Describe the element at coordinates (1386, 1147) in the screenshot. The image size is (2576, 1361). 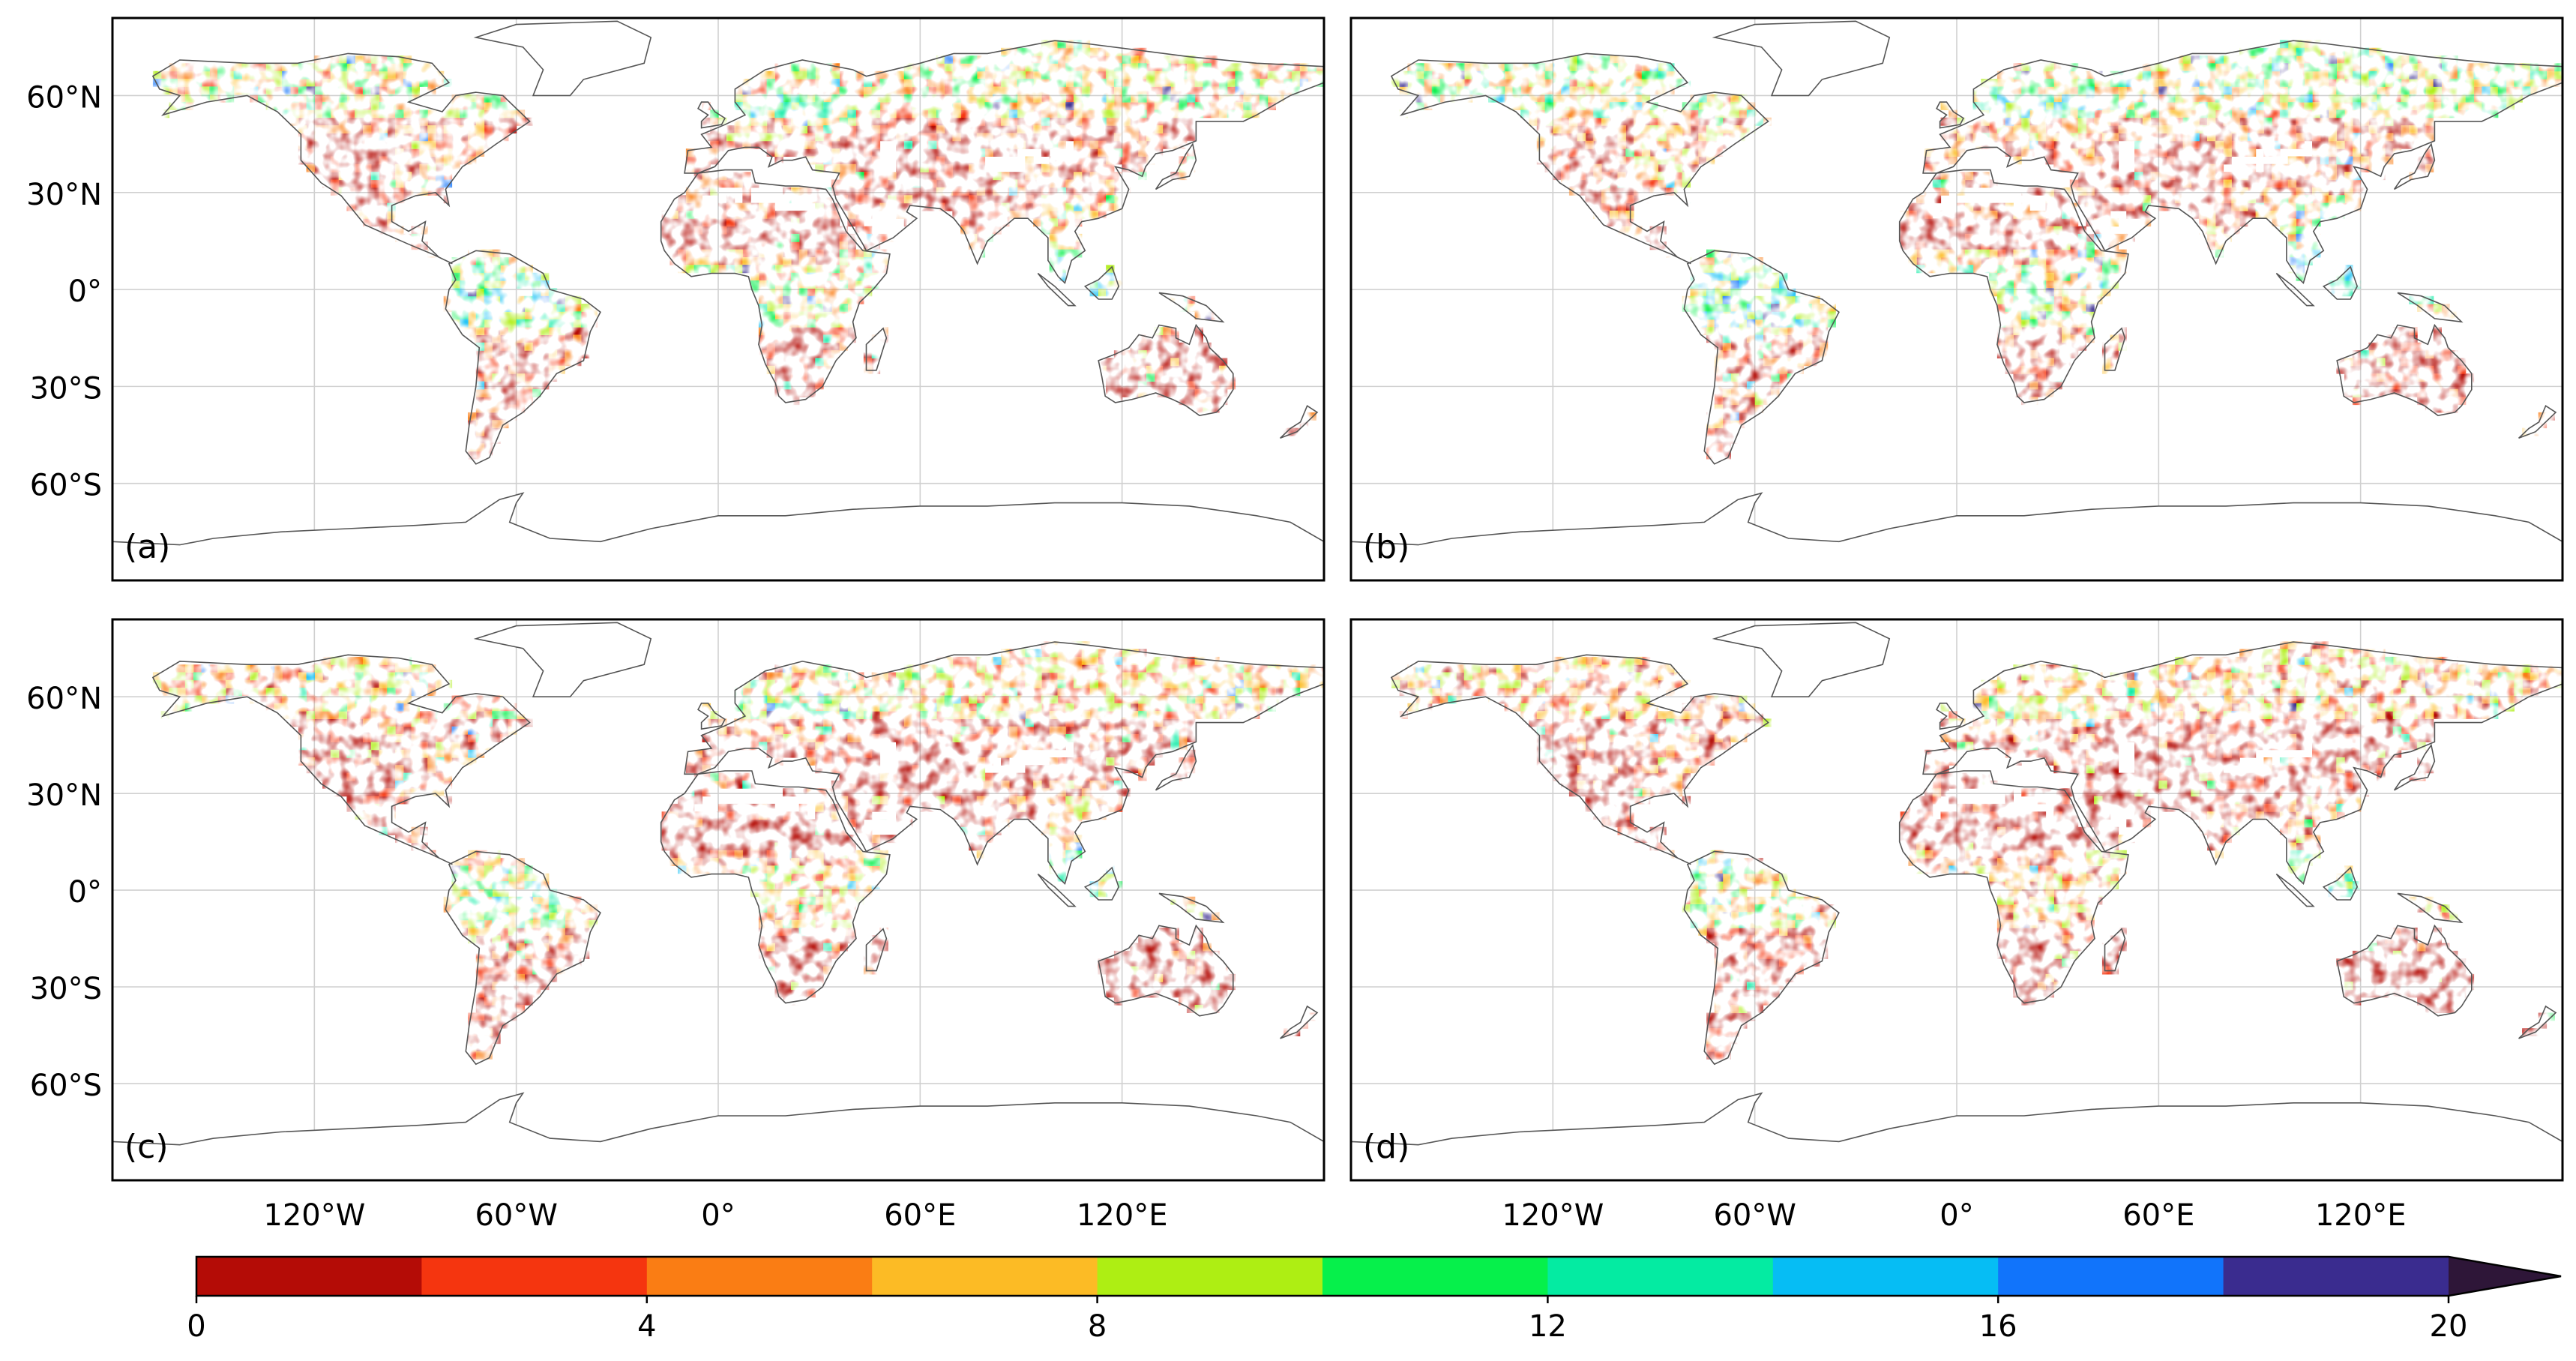
I see `panel-label: (d)` at that location.